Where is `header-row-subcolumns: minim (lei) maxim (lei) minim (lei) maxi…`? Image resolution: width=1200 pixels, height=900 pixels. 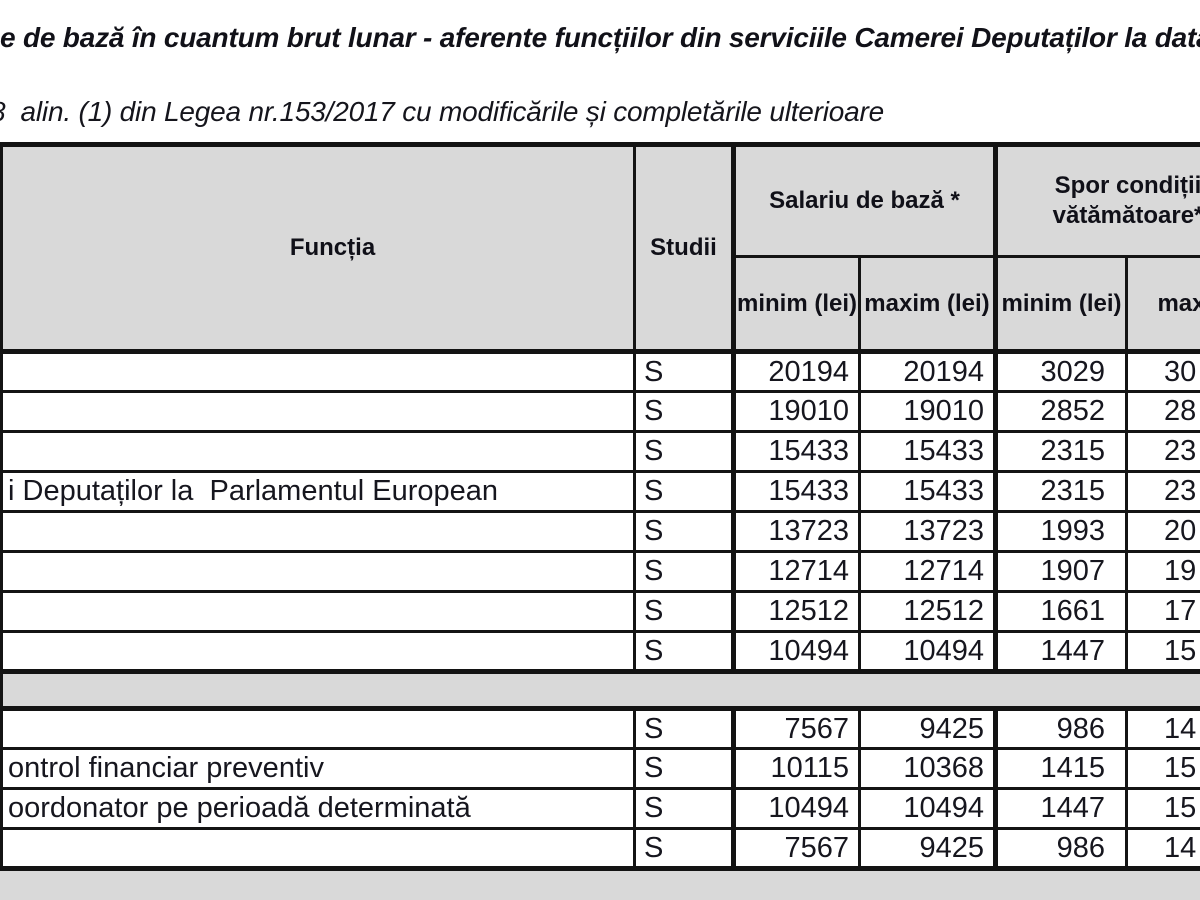
header-row-subcolumns: minim (lei) maxim (lei) minim (lei) maxi… is located at coordinates (601, 304).